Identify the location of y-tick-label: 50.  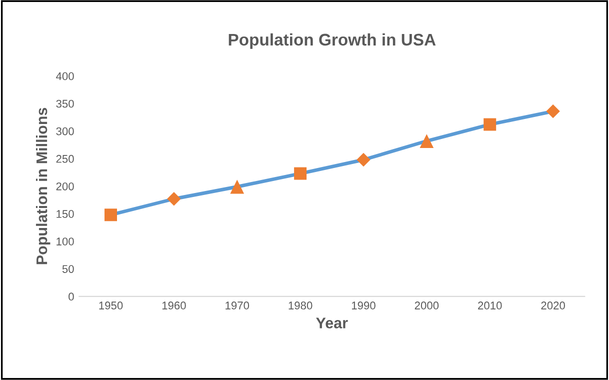
(68, 269).